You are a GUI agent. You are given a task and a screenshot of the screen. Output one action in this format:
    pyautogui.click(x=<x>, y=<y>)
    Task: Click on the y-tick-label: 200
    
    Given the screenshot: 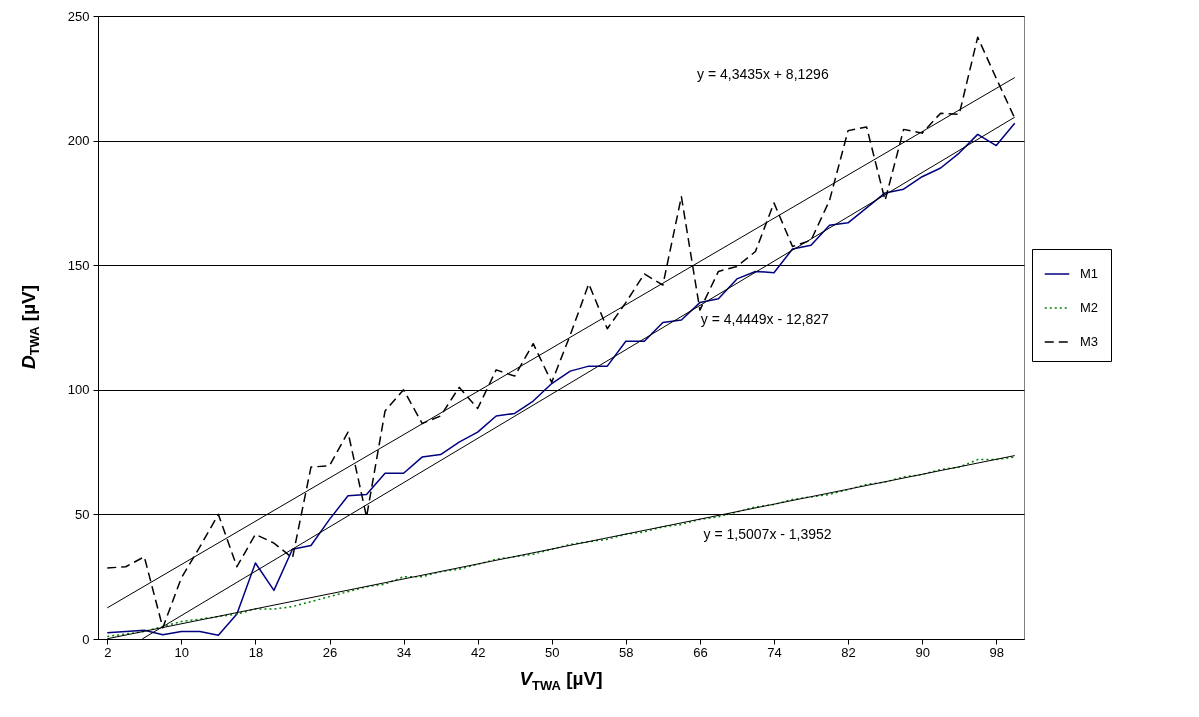 What is the action you would take?
    pyautogui.click(x=78, y=141)
    